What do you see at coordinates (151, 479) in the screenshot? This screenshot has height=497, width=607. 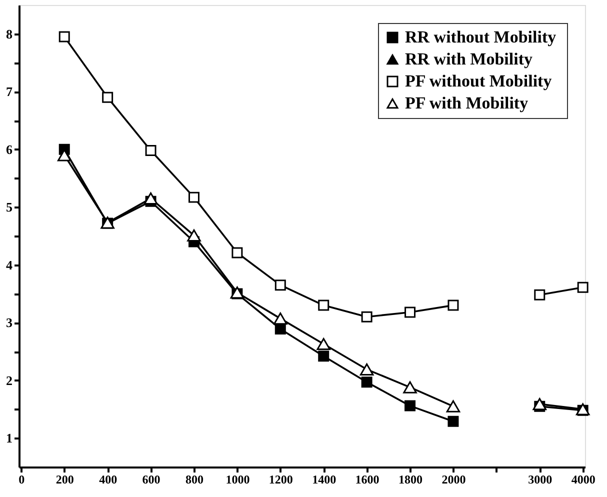 I see `x-tick-label: 600` at bounding box center [151, 479].